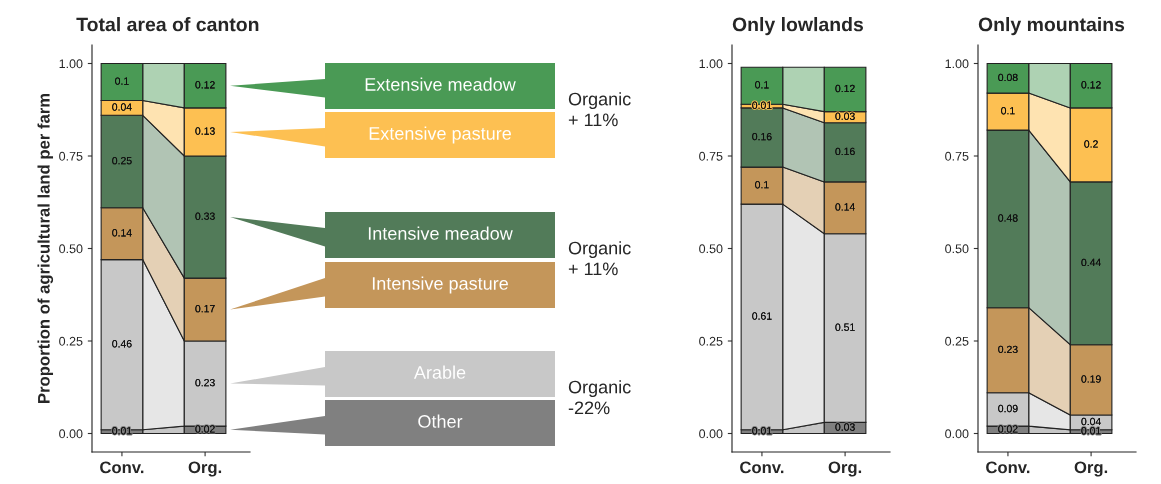  What do you see at coordinates (440, 421) in the screenshot?
I see `text: Other` at bounding box center [440, 421].